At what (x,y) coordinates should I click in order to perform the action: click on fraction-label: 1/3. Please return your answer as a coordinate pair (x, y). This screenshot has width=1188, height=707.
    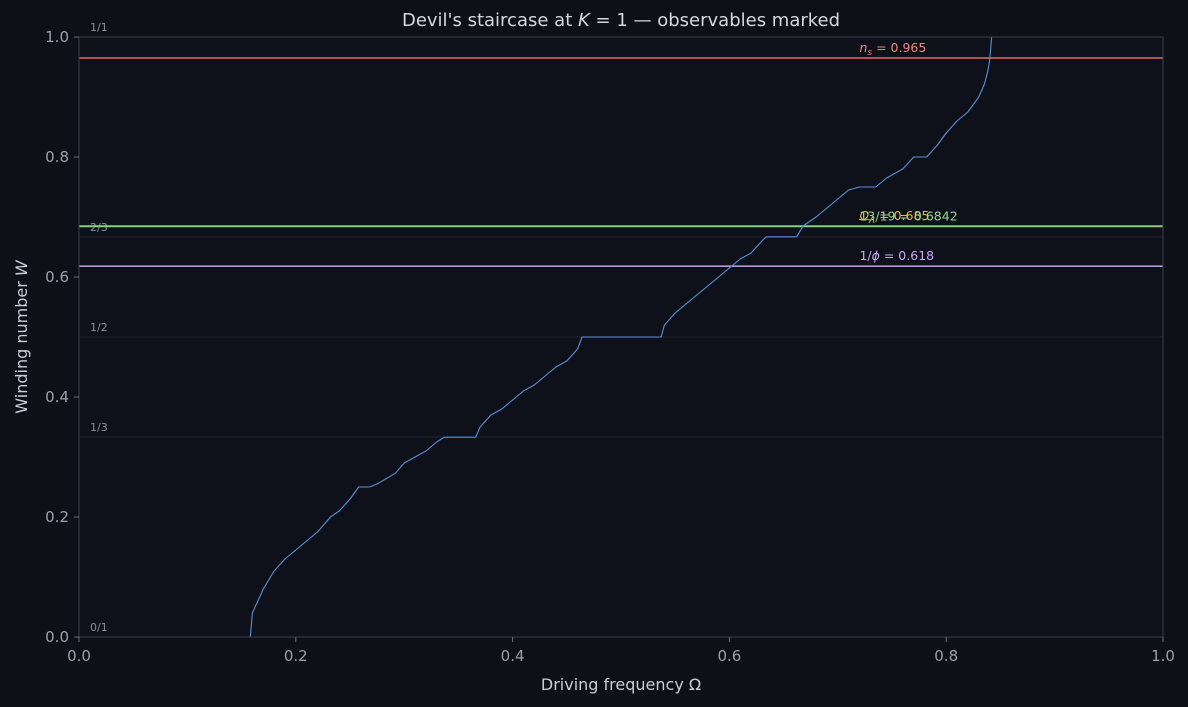
    Looking at the image, I should click on (99, 427).